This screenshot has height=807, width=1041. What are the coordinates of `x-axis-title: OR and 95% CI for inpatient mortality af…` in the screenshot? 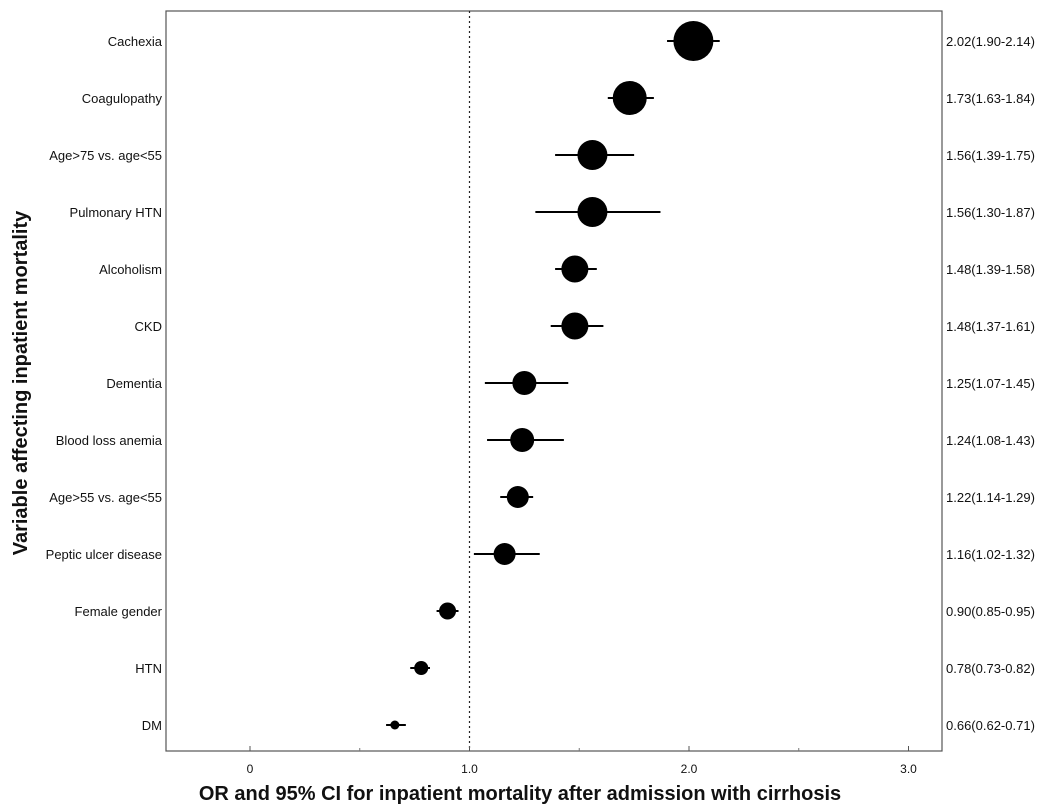 It's located at (520, 794).